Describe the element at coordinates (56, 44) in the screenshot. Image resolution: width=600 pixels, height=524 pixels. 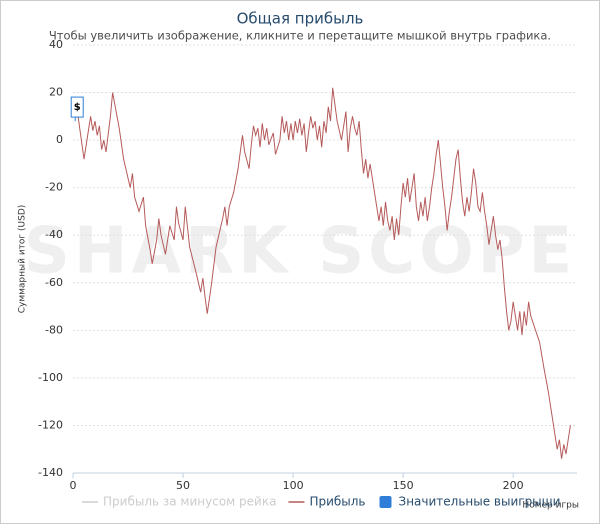
I see `y-tick-label: 40` at that location.